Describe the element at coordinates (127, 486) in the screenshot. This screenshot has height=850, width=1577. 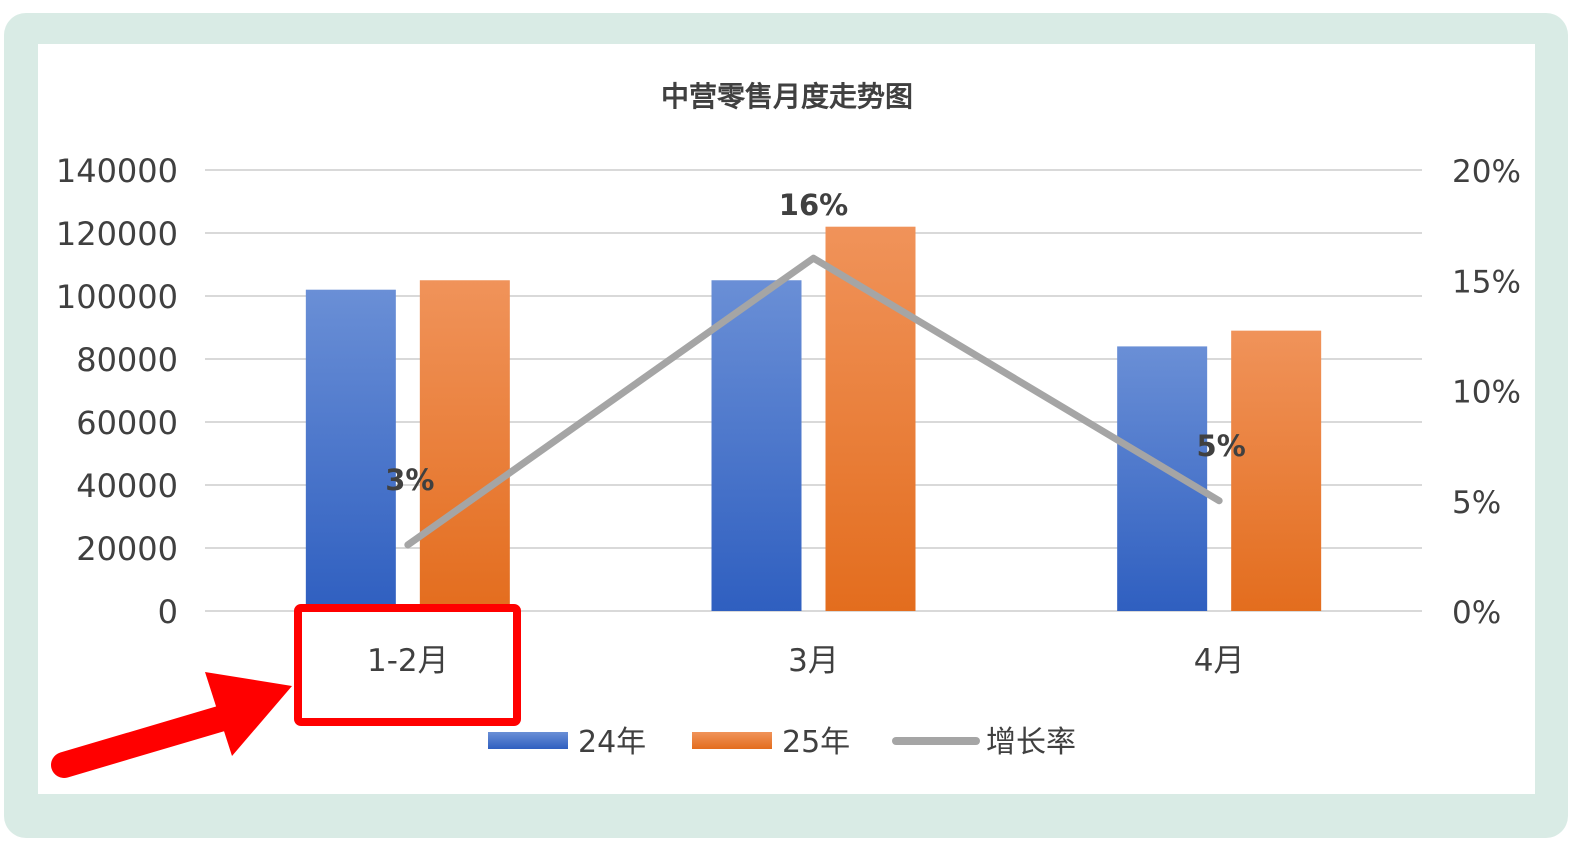
I see `left-tick-label: 40000` at that location.